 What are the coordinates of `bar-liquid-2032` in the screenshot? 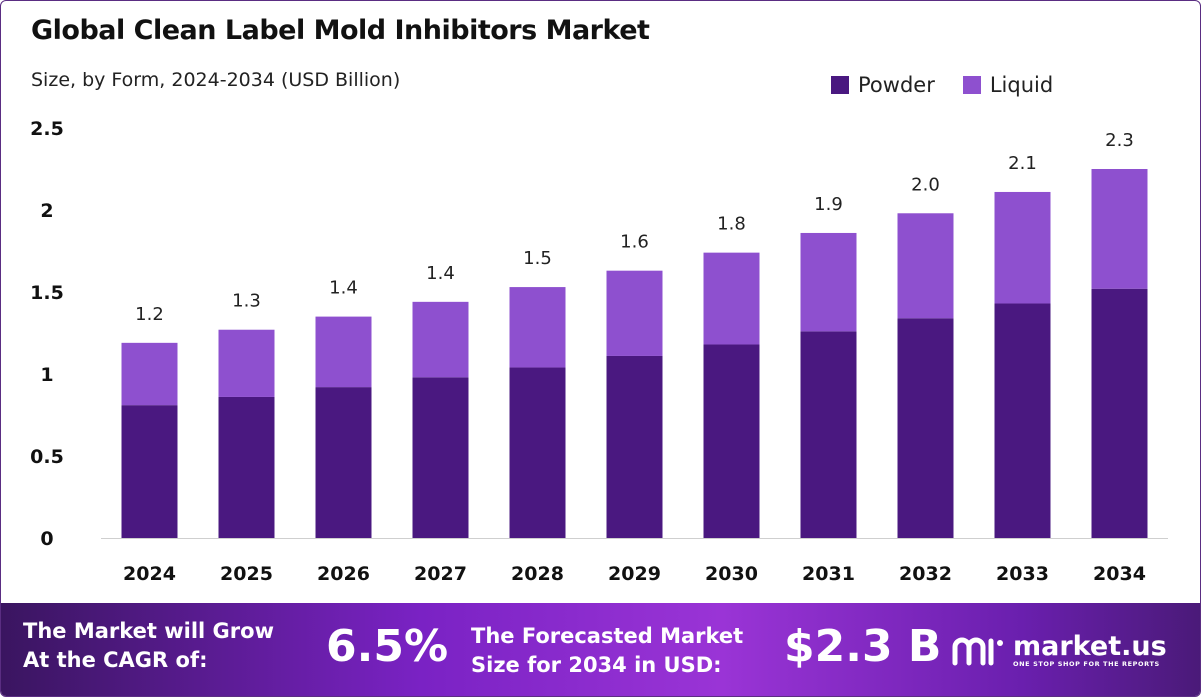 It's located at (925, 266).